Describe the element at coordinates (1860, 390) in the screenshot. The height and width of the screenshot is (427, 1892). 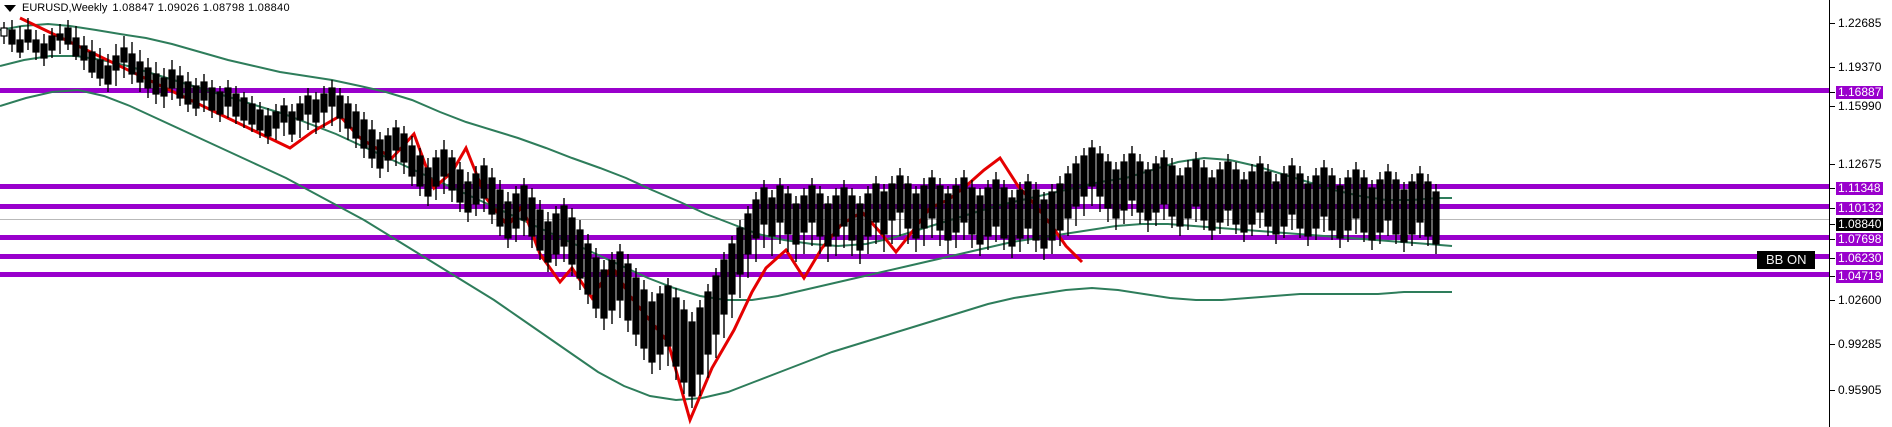
I see `axis-price-label: 0.95905` at that location.